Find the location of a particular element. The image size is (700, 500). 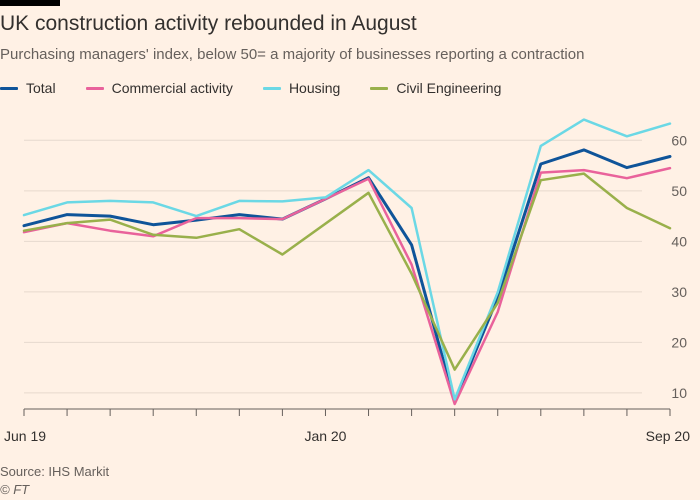

y-tick-label: 50 is located at coordinates (679, 191).